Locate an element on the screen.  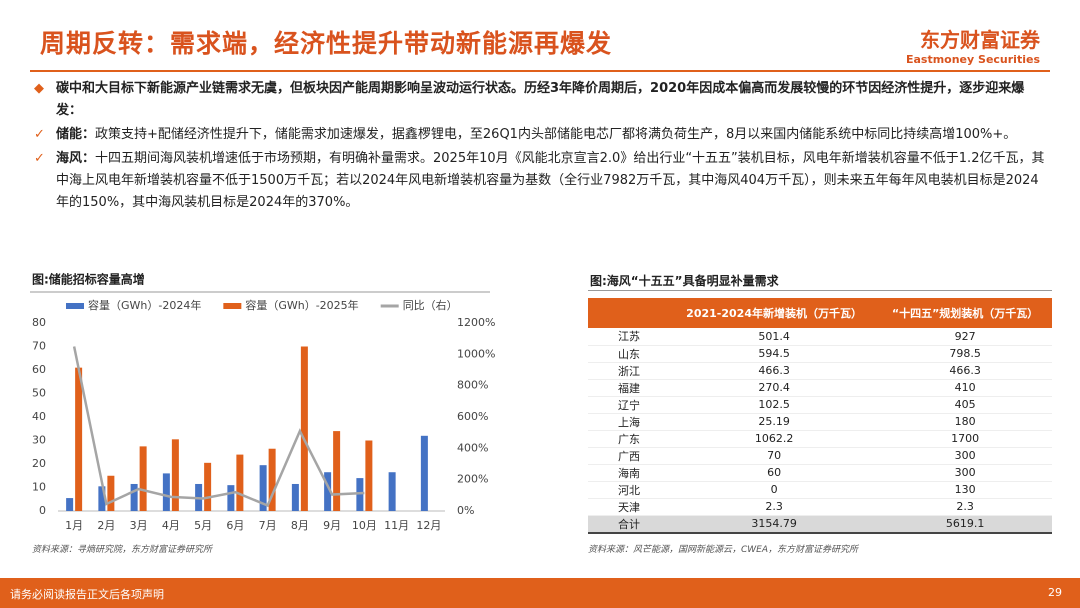
table-cell: 上海 is located at coordinates (629, 422).